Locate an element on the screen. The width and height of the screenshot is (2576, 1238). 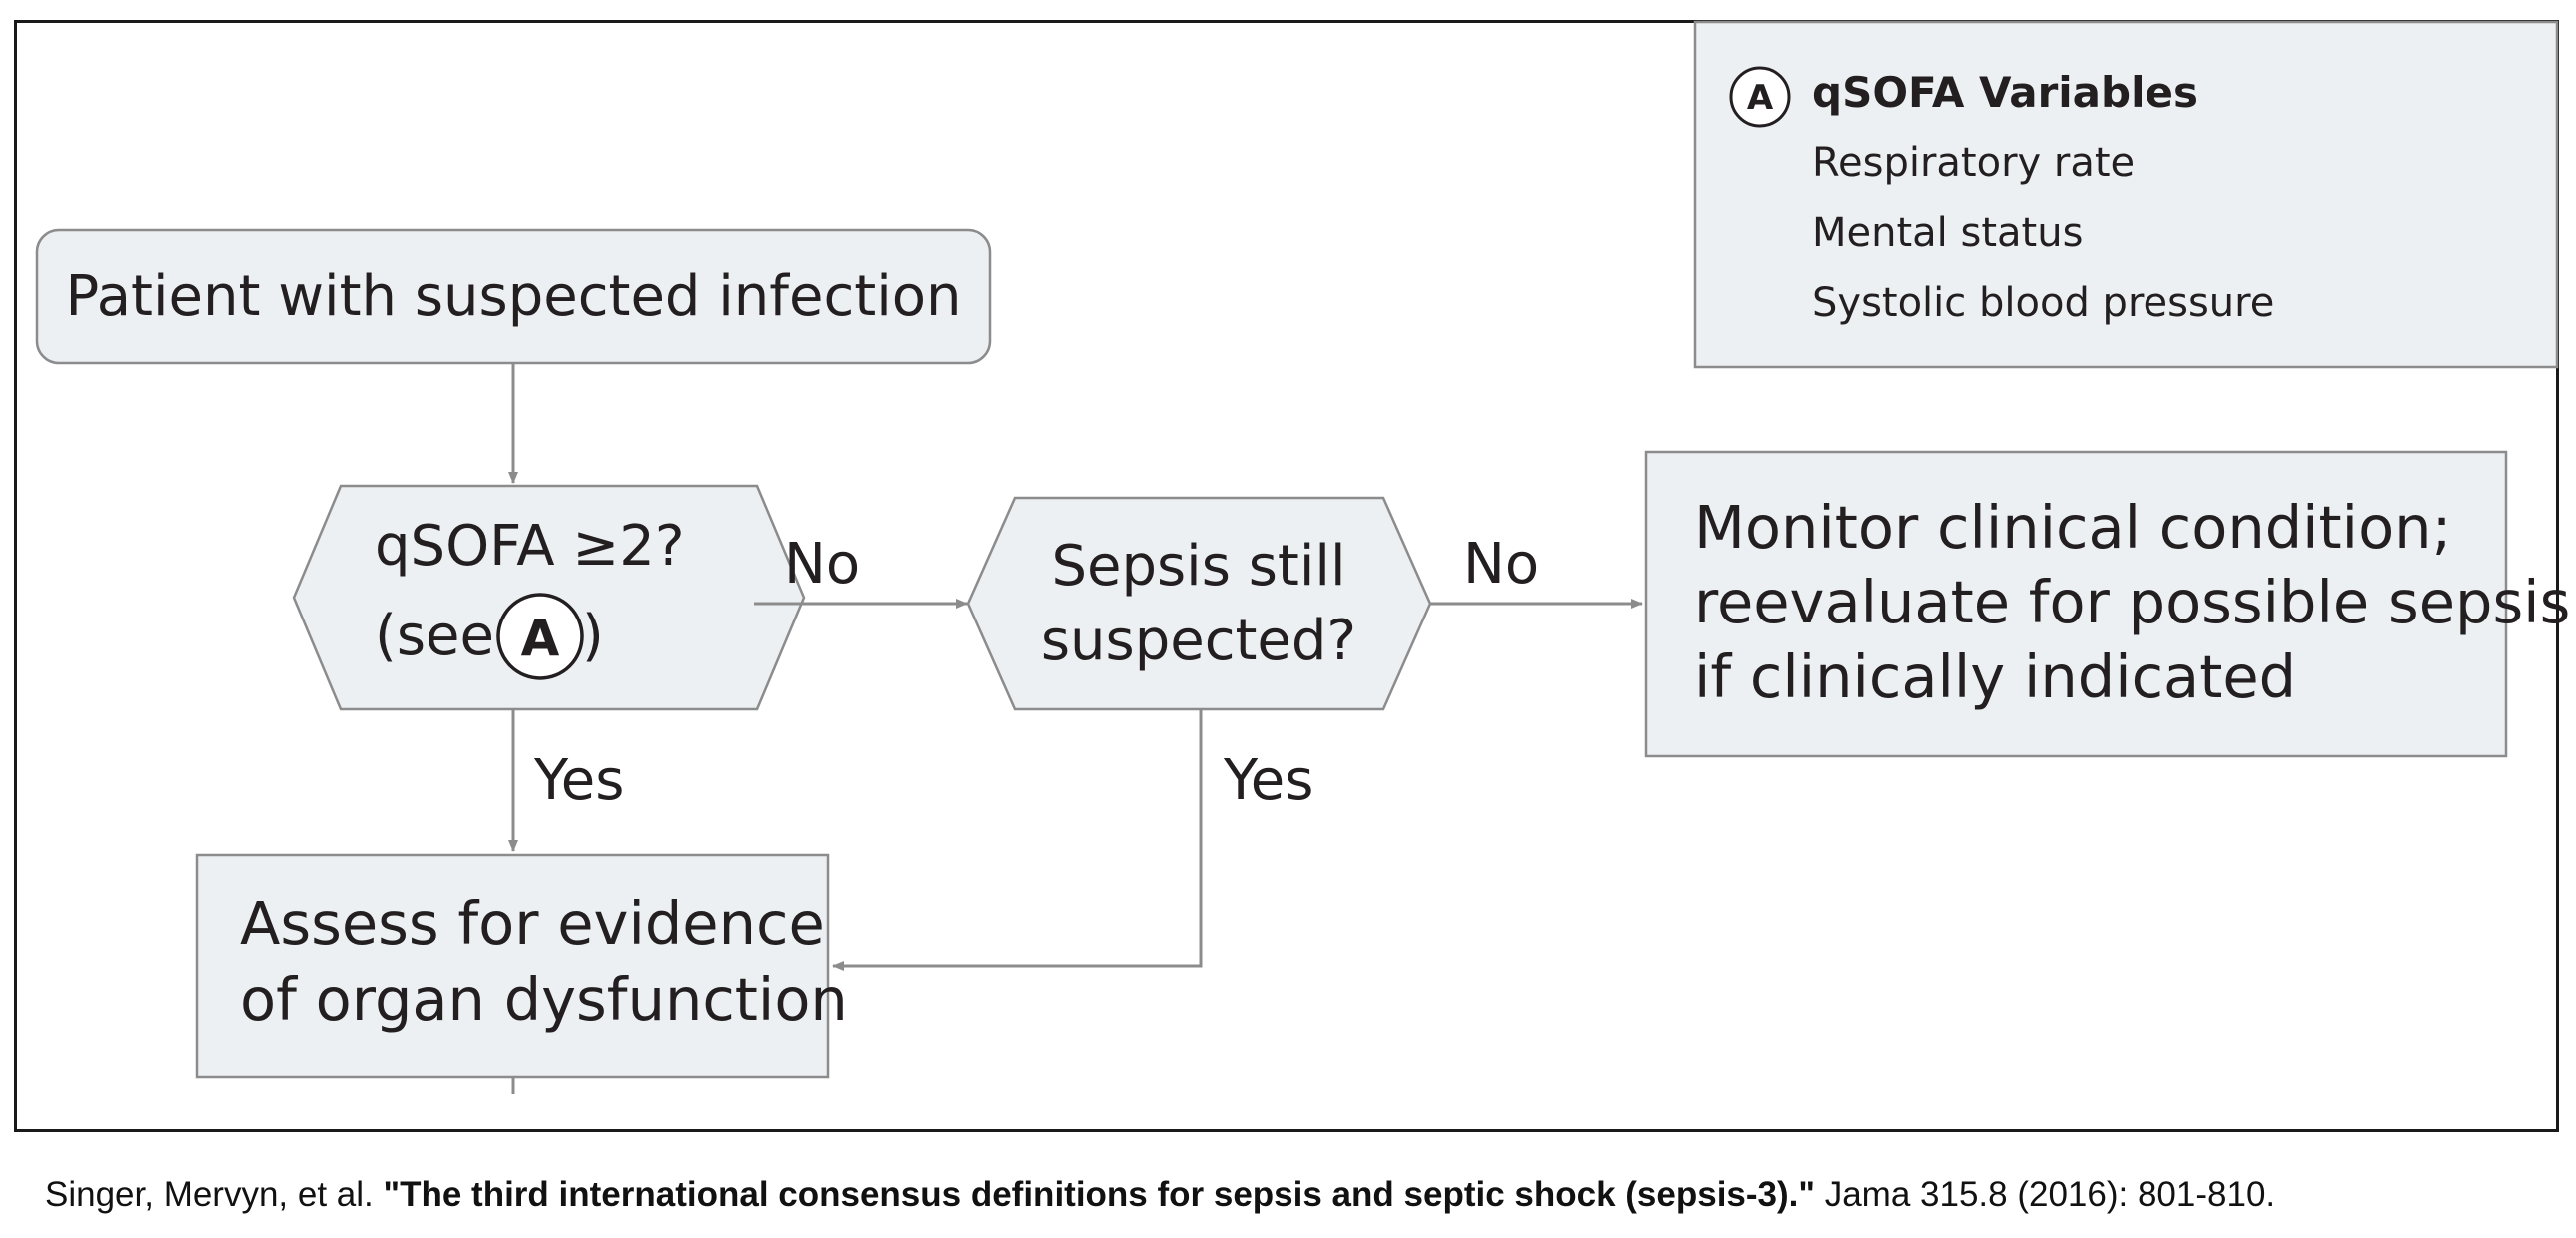
assess-box: Assess for evidence of organ dysfunction is located at coordinates (521, 966).